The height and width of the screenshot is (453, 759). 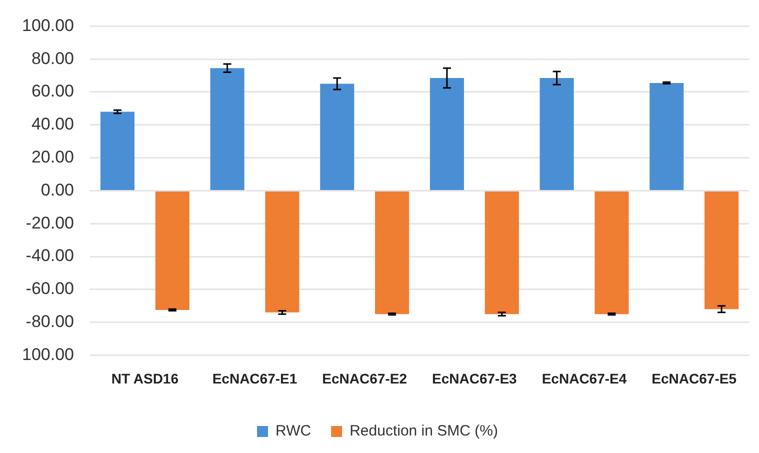 I want to click on x-tick-label: NT ASD16, so click(x=145, y=378).